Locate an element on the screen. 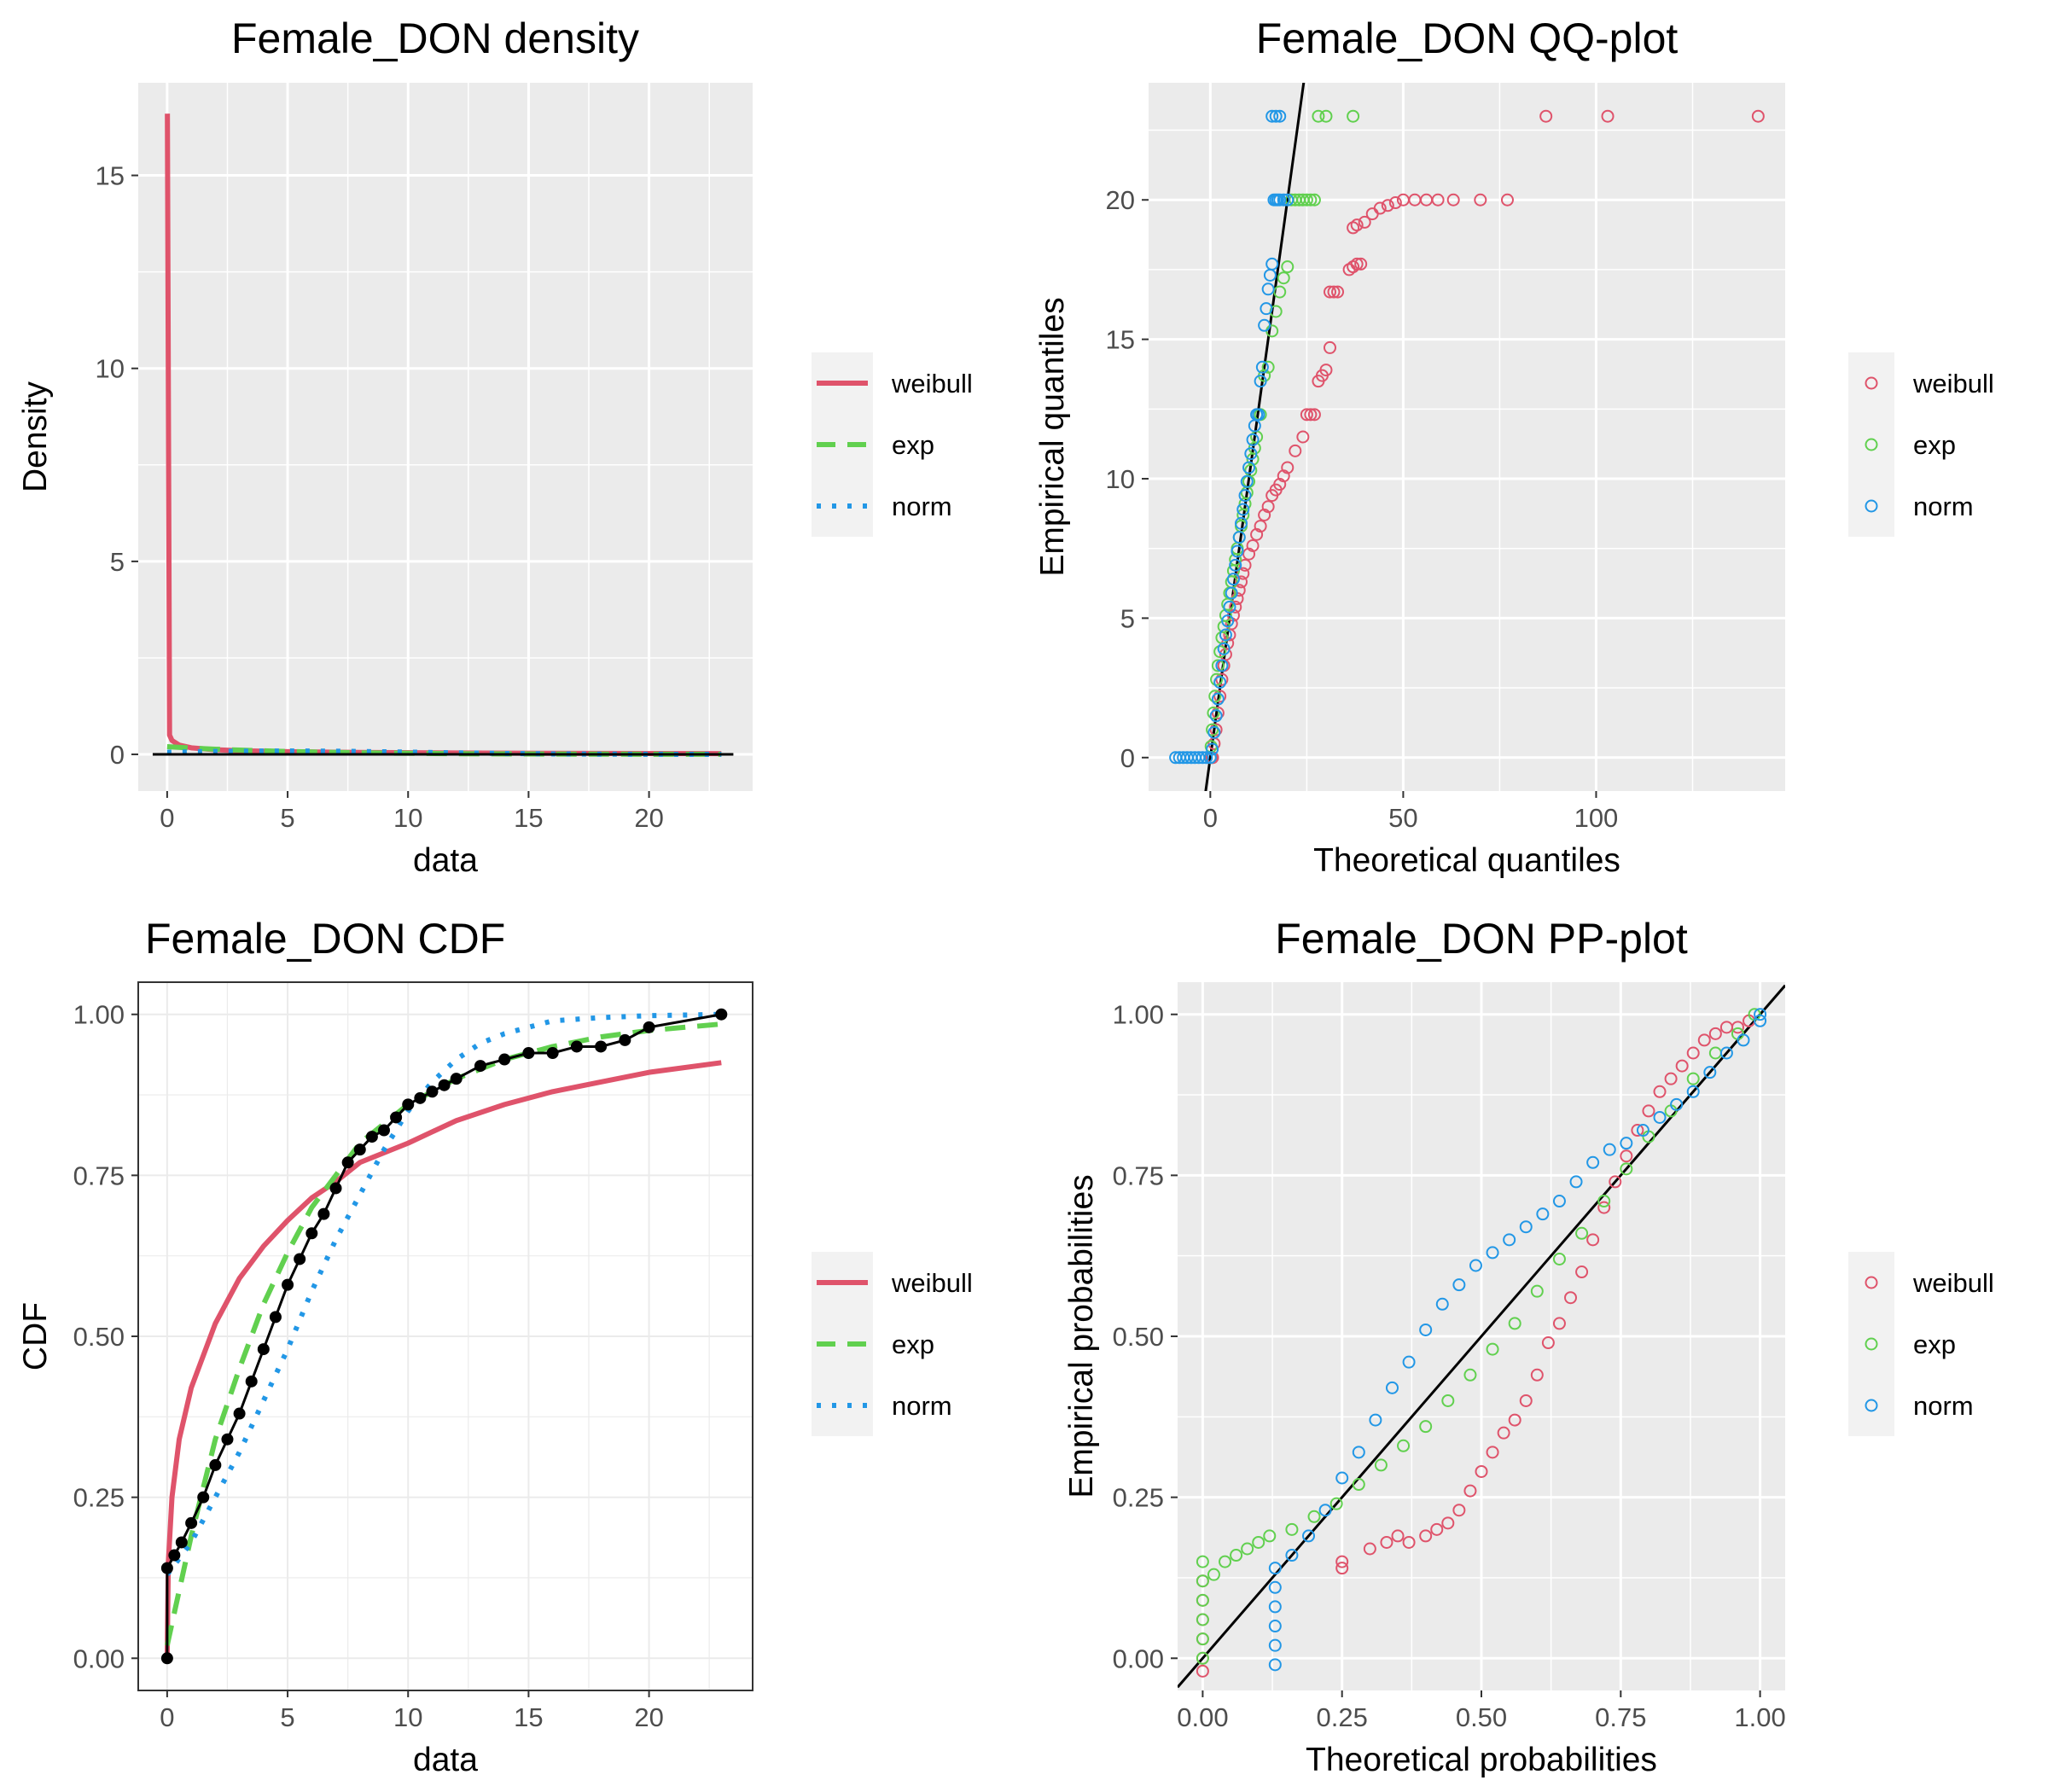 The image size is (2048, 1792). y-tick-label: 15 is located at coordinates (110, 176).